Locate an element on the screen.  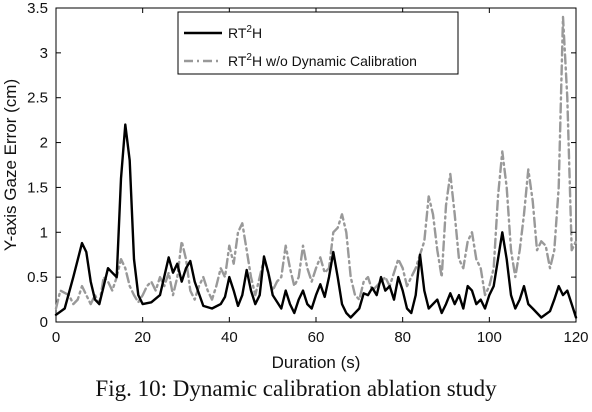
x-tick-label: 100 is located at coordinates (489, 337).